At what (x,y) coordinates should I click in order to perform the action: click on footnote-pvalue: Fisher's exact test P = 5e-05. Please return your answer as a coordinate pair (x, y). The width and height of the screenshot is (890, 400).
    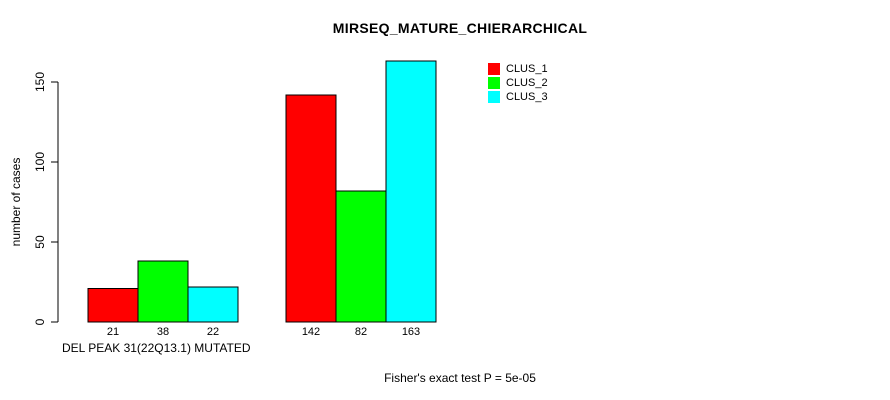
    Looking at the image, I should click on (460, 378).